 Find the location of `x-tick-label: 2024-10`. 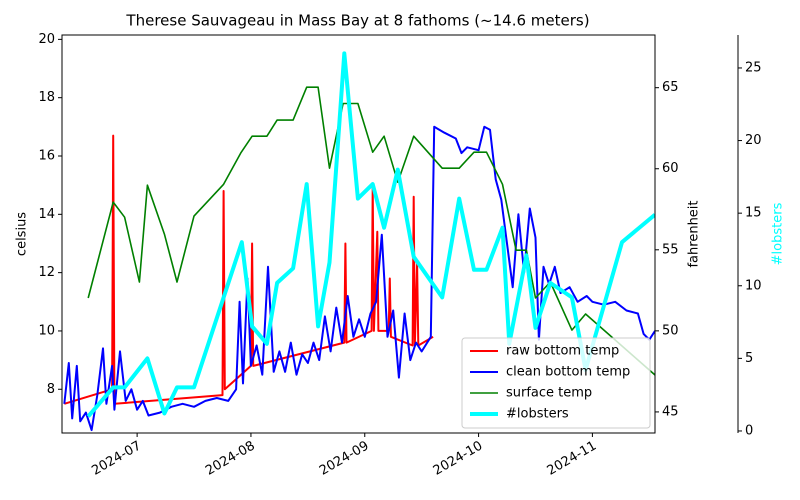

x-tick-label: 2024-10 is located at coordinates (458, 459).